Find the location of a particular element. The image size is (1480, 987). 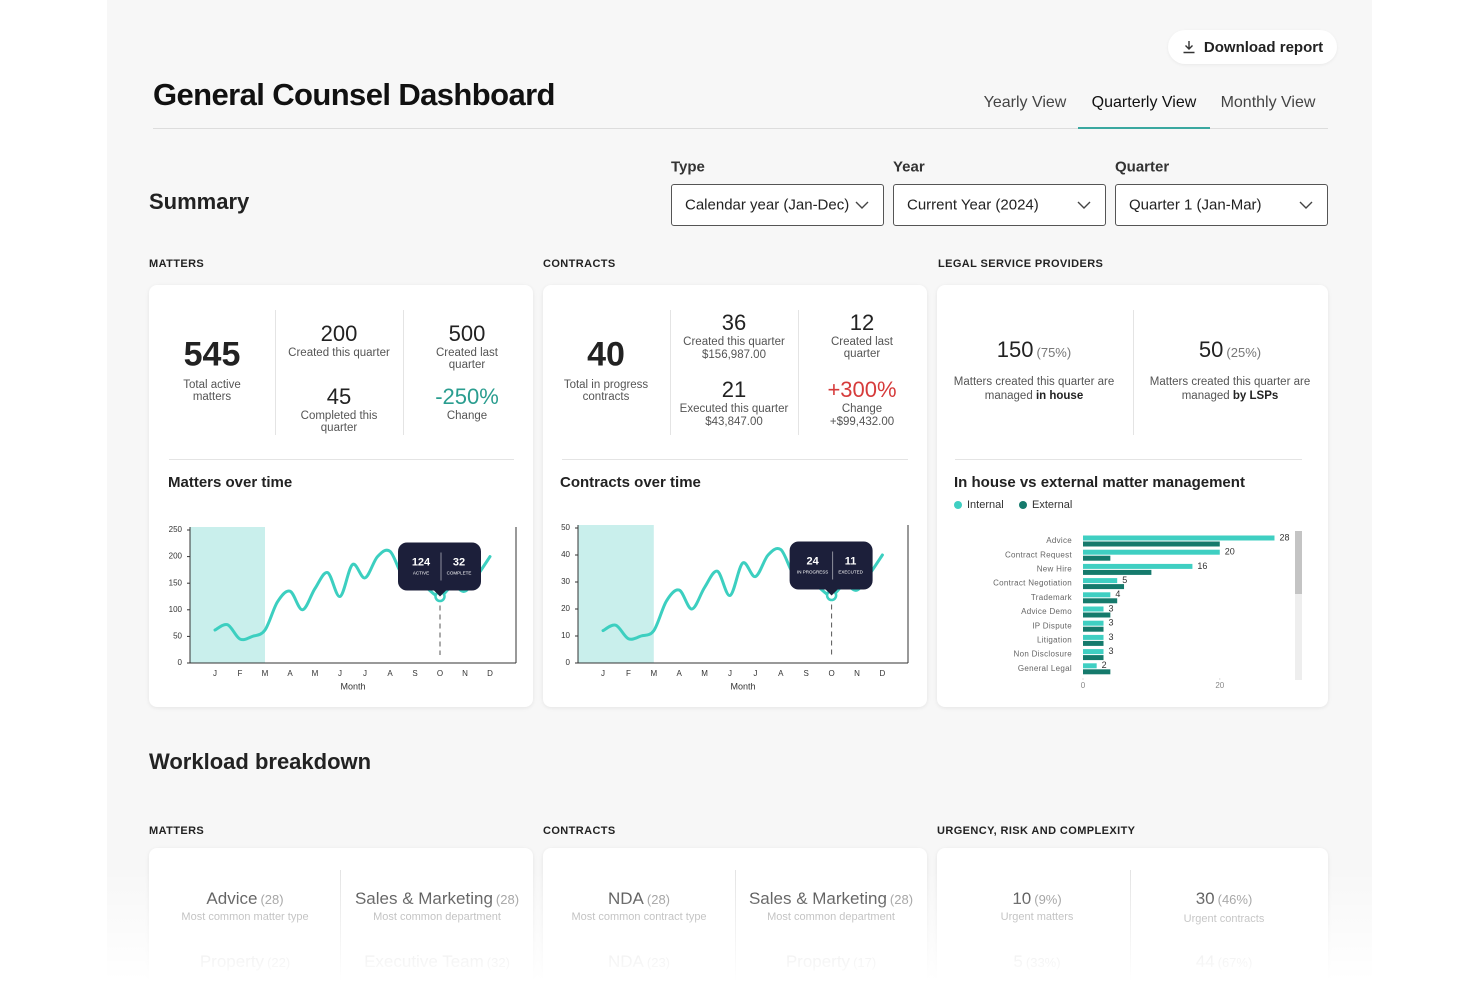

kpi-value: 12 is located at coordinates (862, 322).